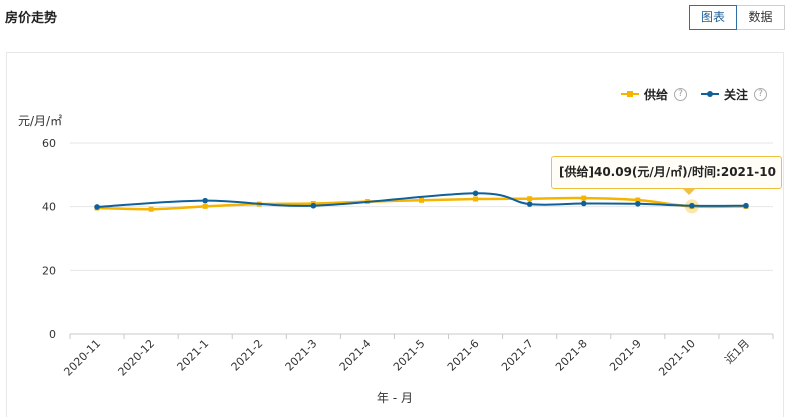  What do you see at coordinates (666, 172) in the screenshot?
I see `data-tooltip: [供给]40.09(元/月/㎡)/时间:2021-10` at bounding box center [666, 172].